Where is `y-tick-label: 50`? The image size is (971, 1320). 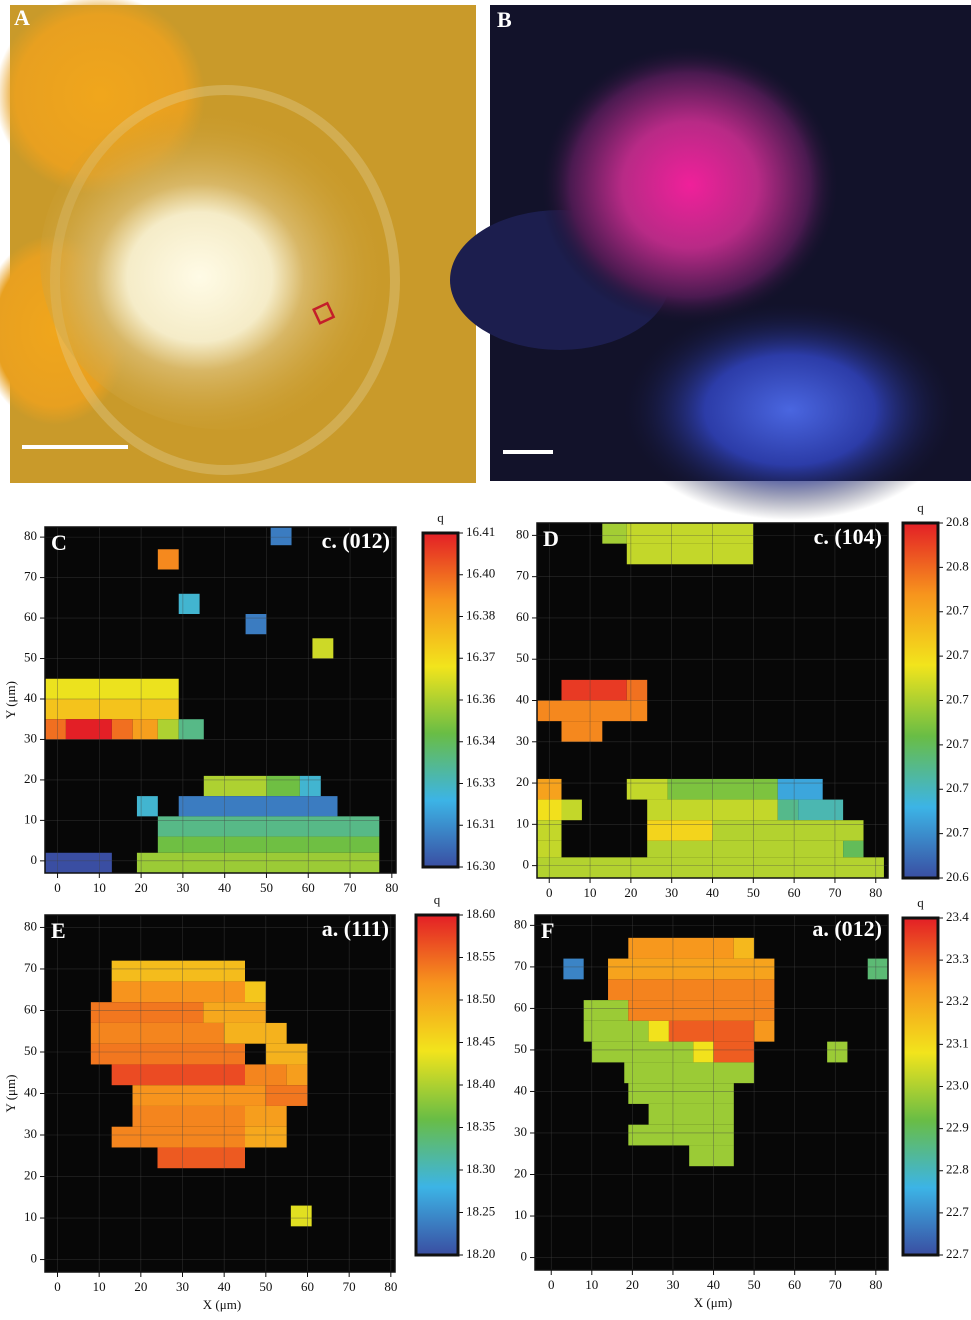
y-tick-label: 50 is located at coordinates (30, 657).